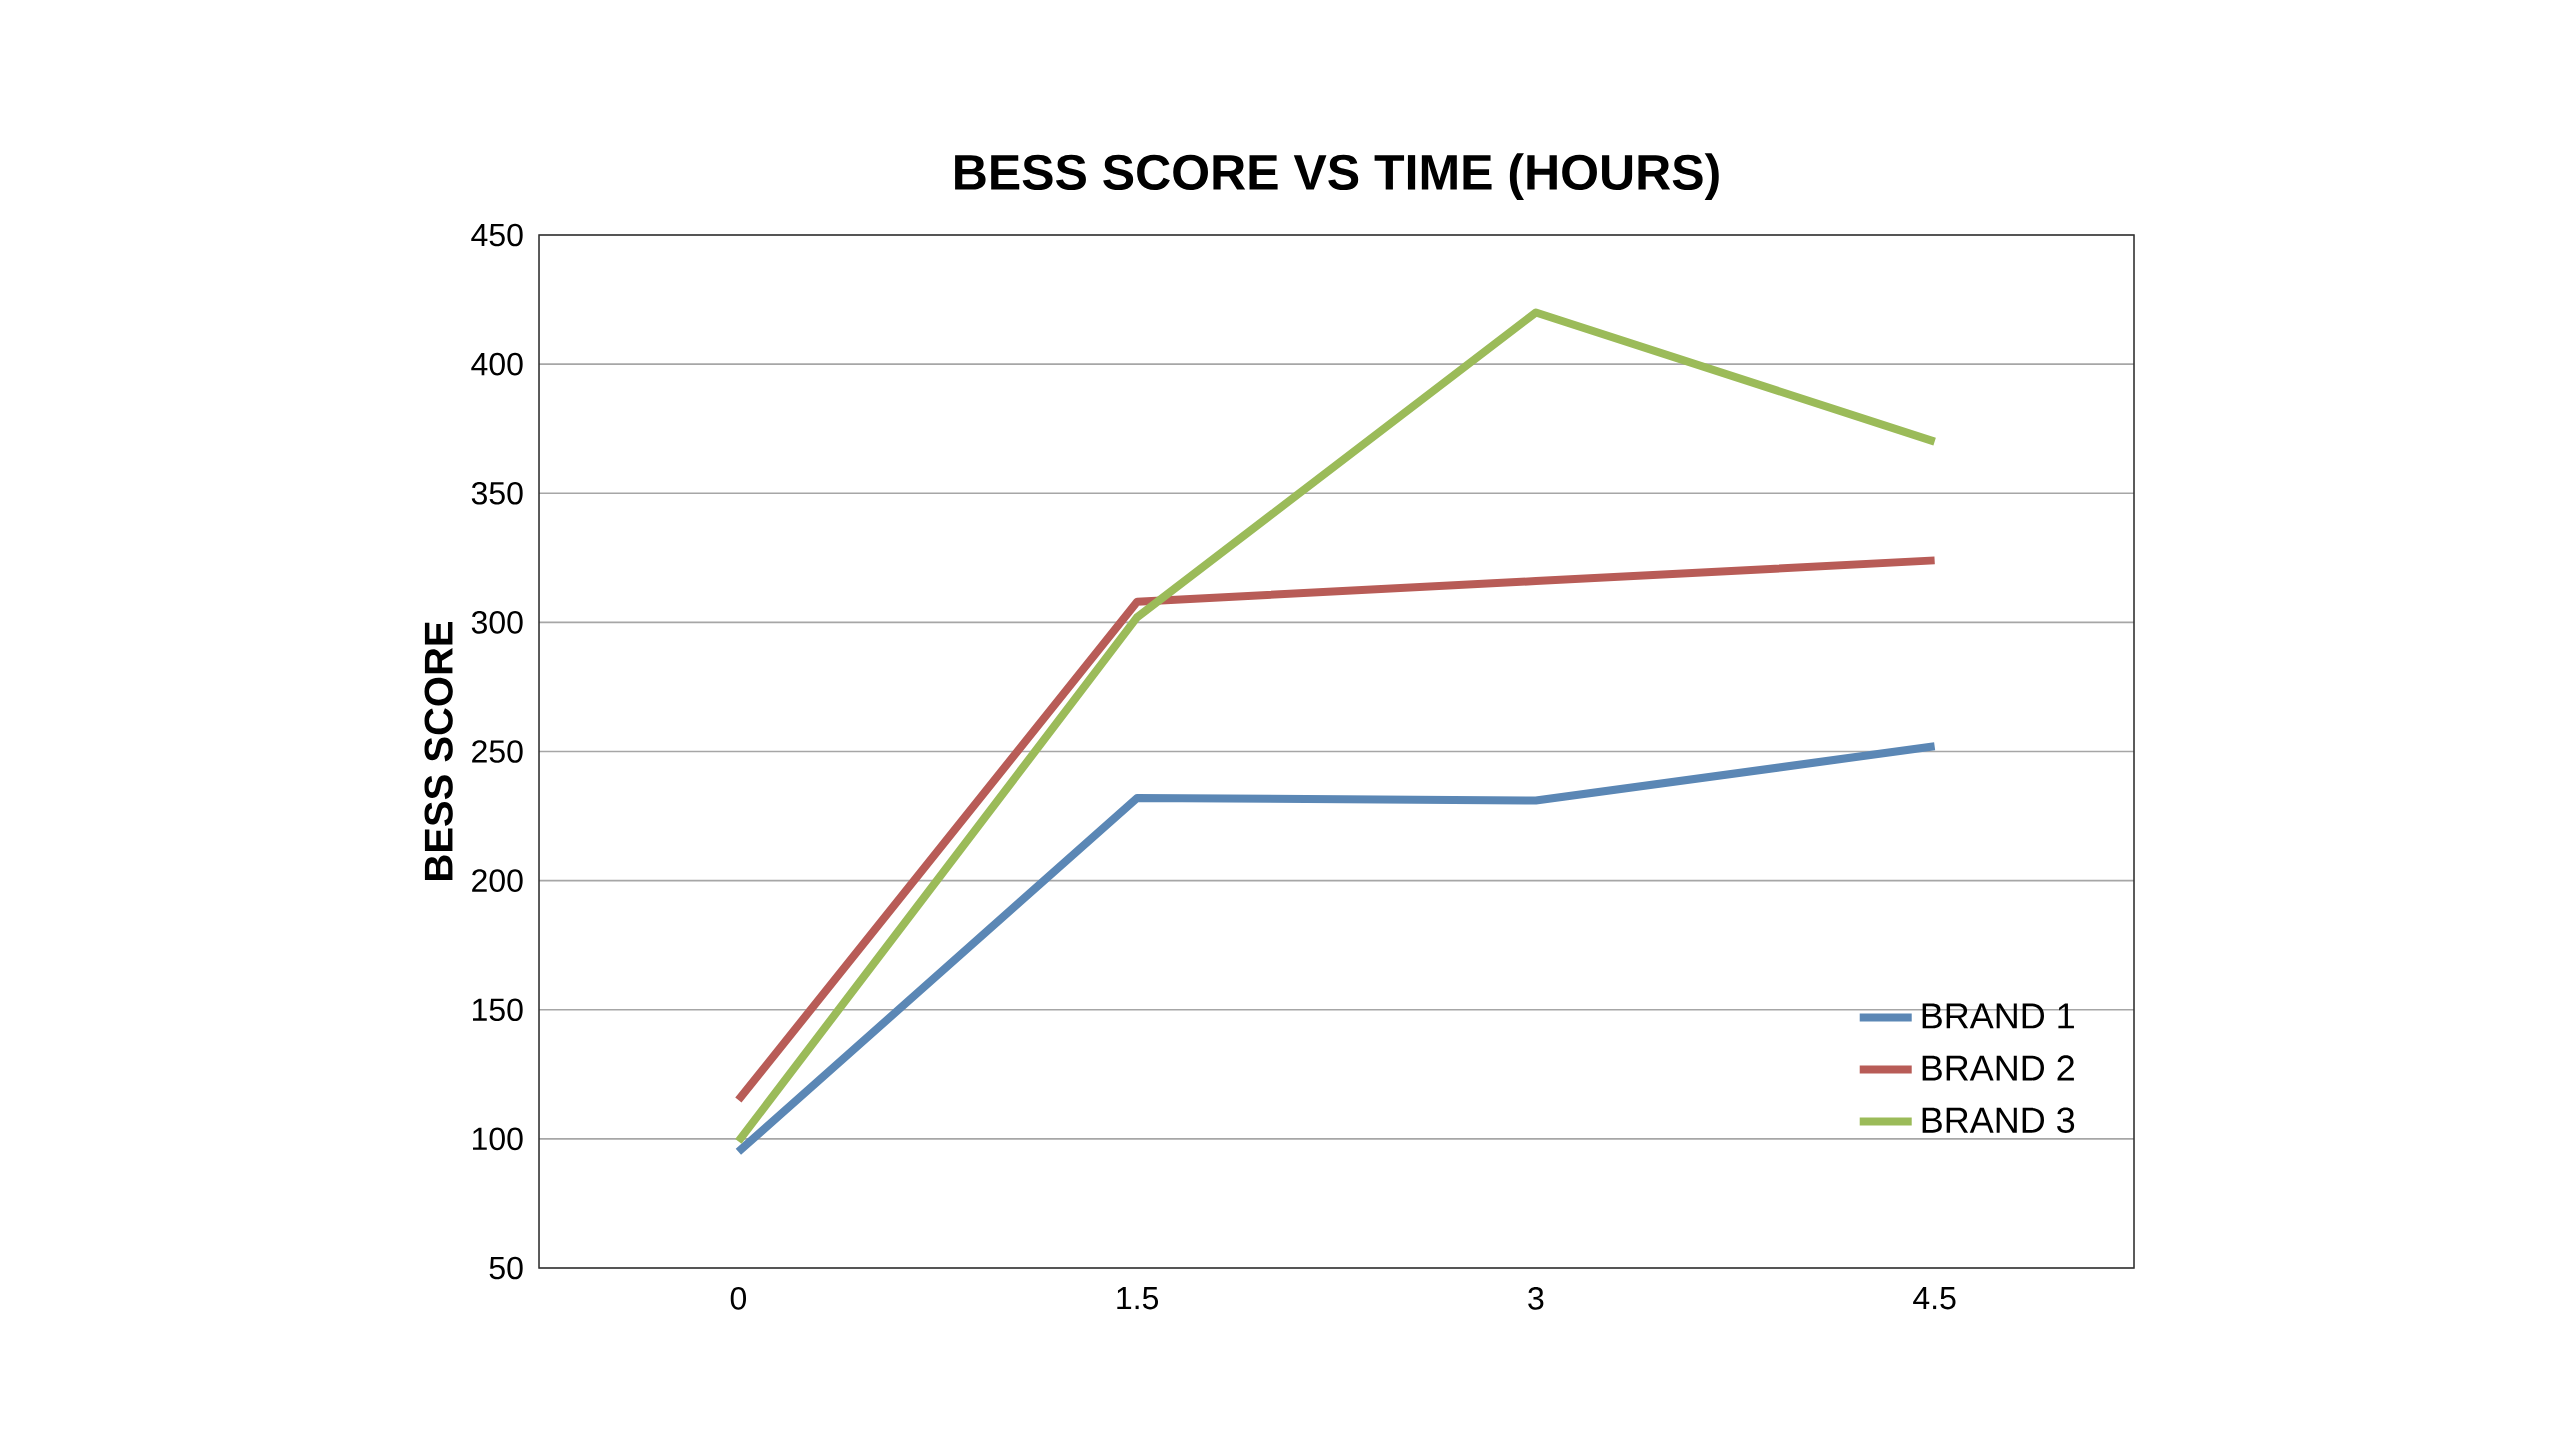 The width and height of the screenshot is (2560, 1440). I want to click on y-tick-label: 150, so click(498, 1010).